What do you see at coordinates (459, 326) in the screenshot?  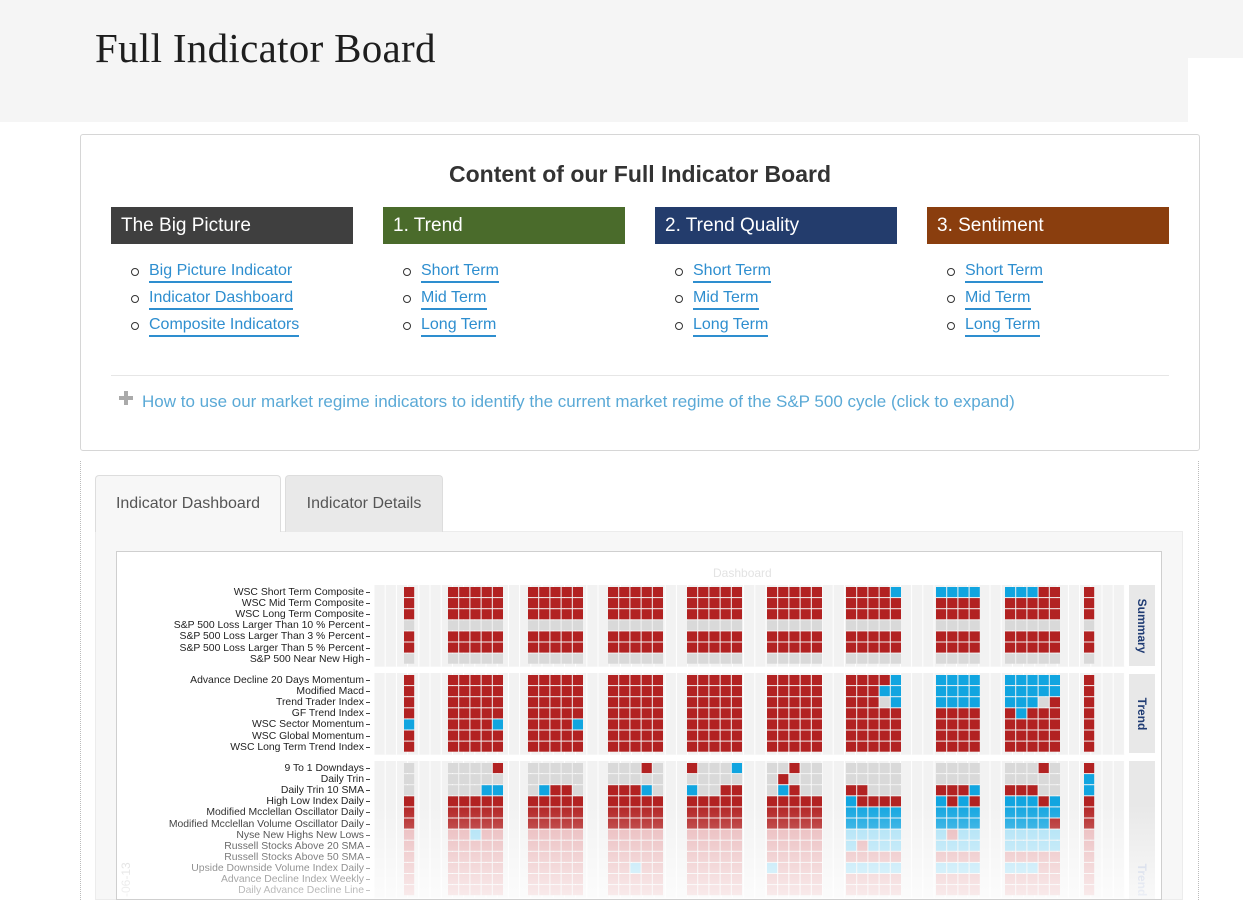 I see `link-trend-long-term: Long Term` at bounding box center [459, 326].